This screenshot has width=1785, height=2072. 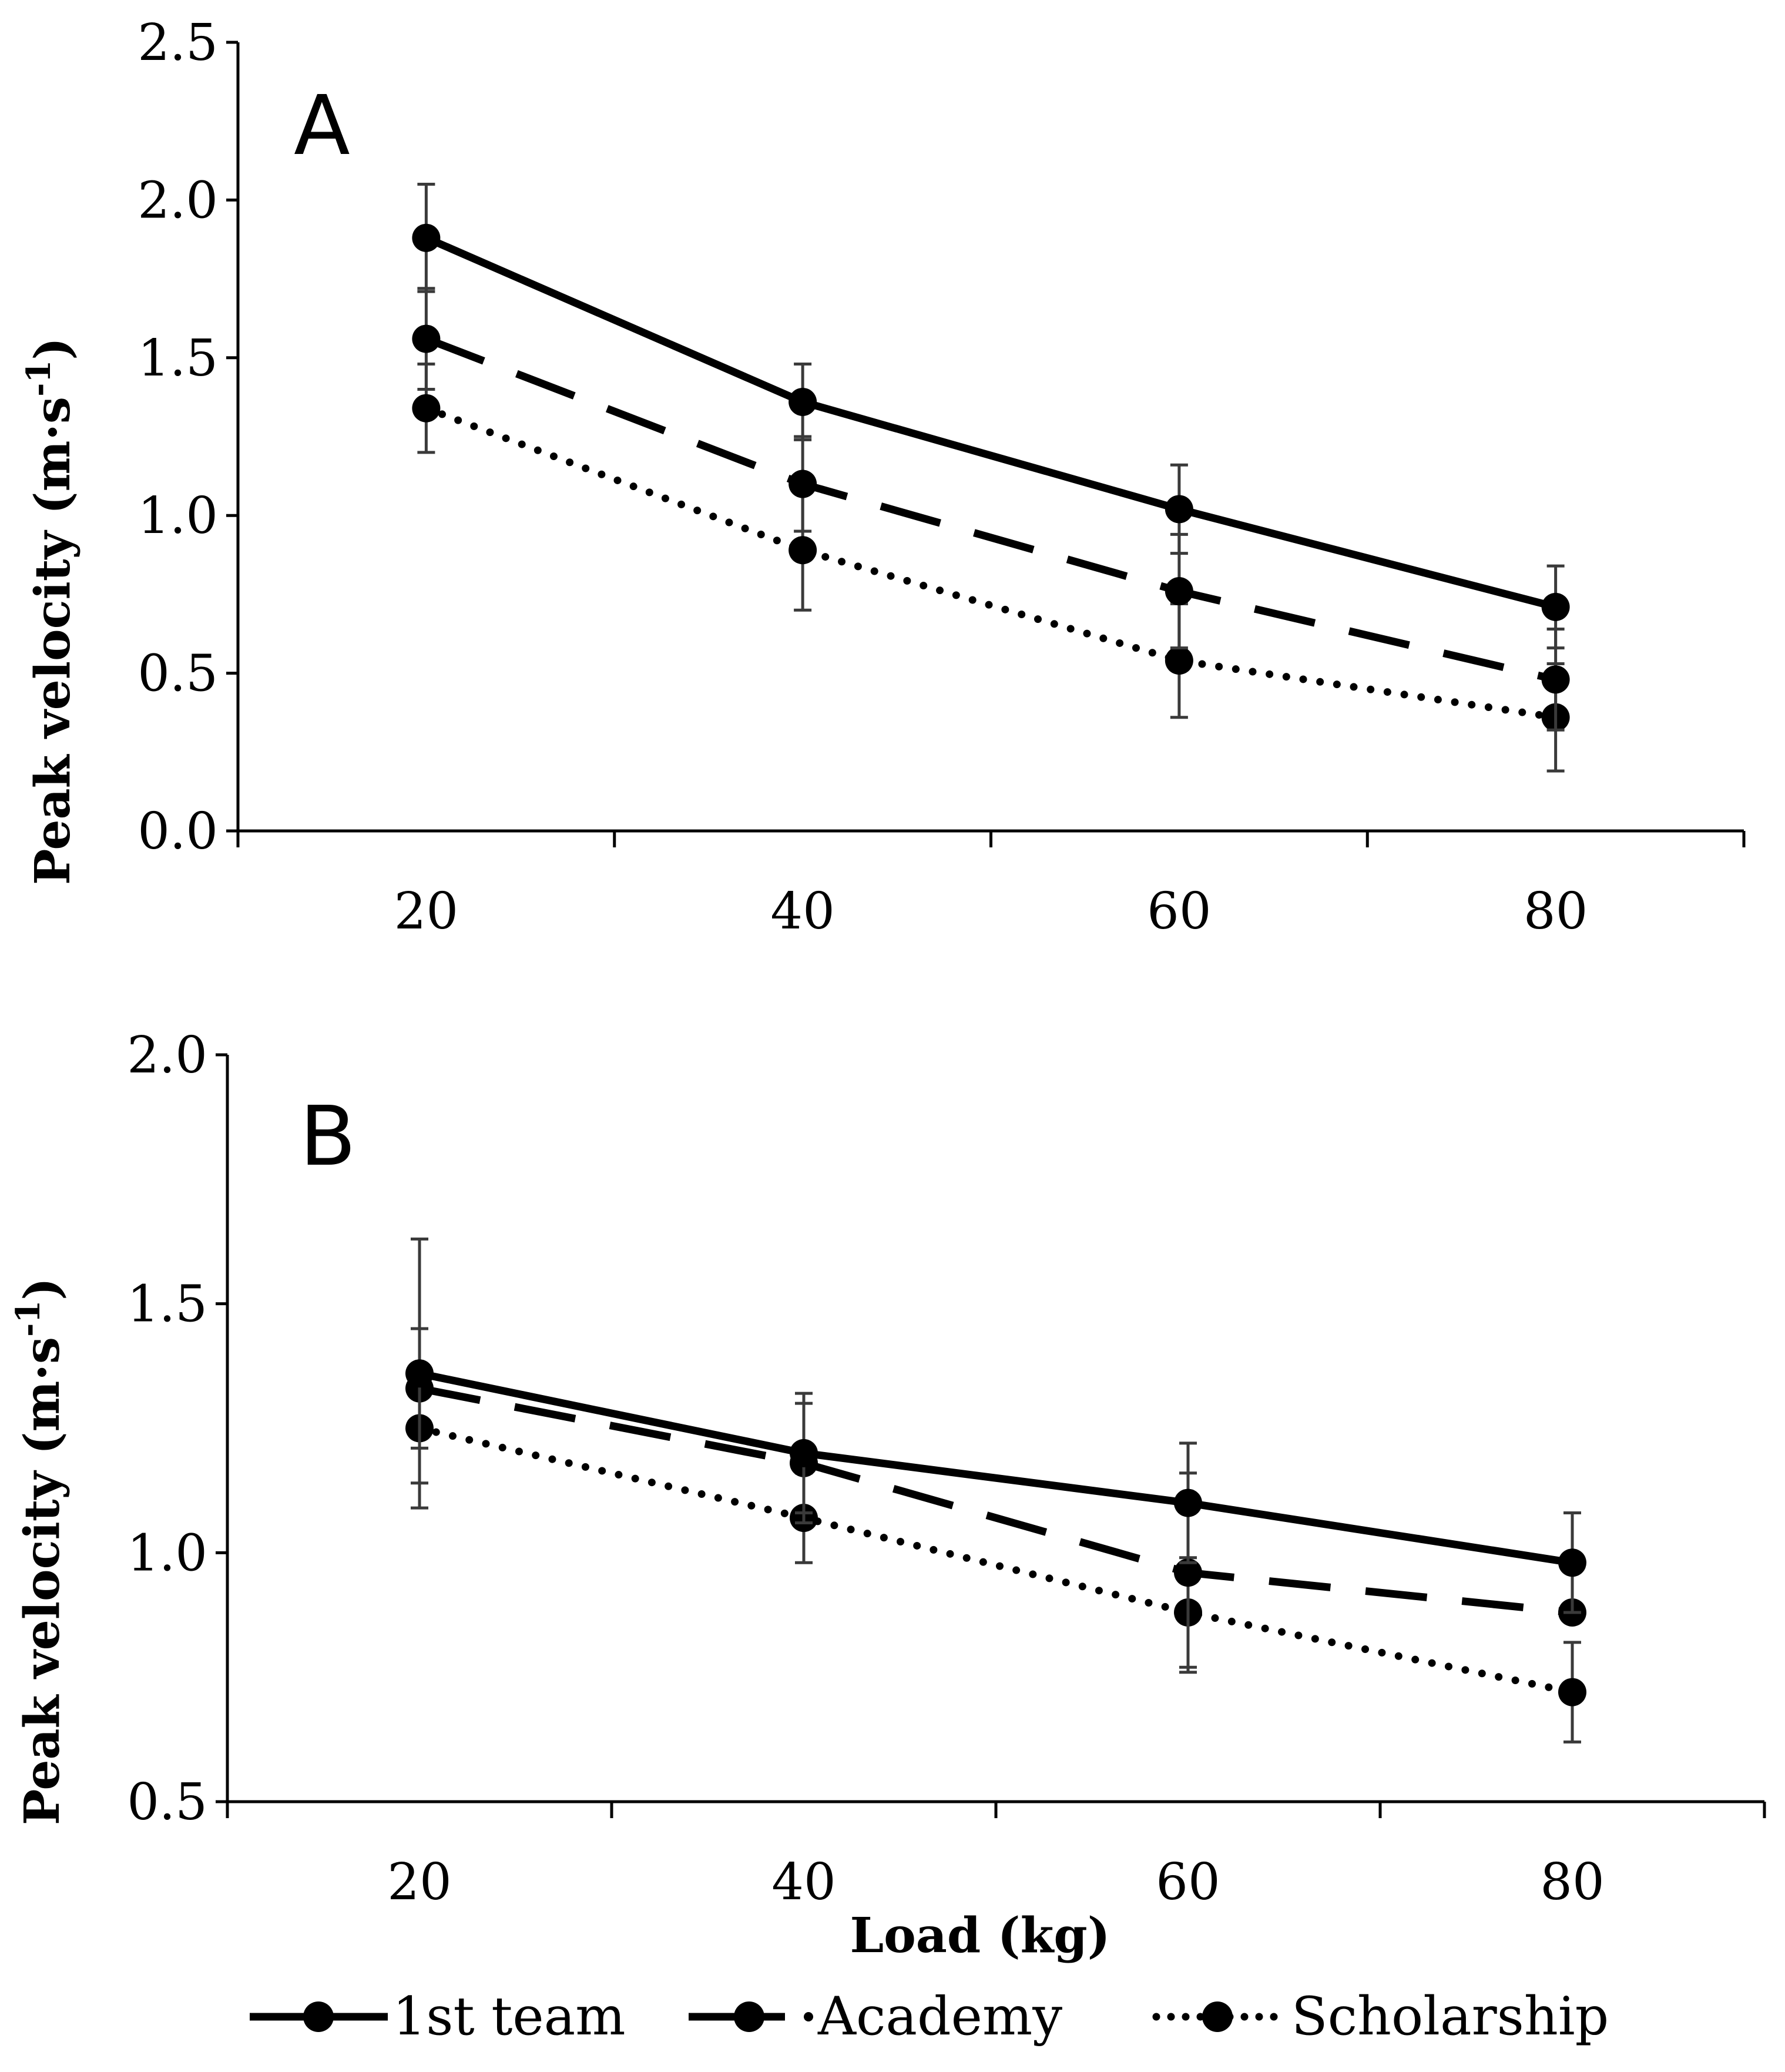 What do you see at coordinates (177, 832) in the screenshot?
I see `y-tick-label-a: 0.0` at bounding box center [177, 832].